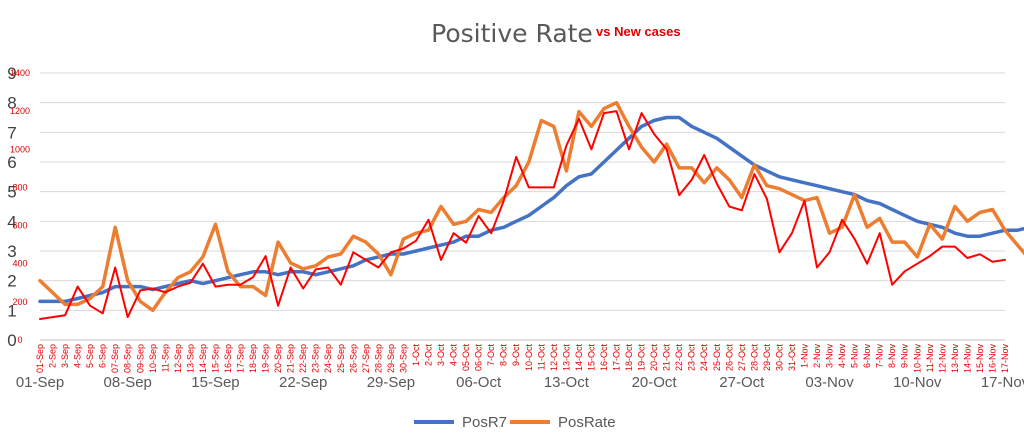  Describe the element at coordinates (378, 358) in the screenshot. I see `x-minor-tick-label: 28-Sep` at that location.